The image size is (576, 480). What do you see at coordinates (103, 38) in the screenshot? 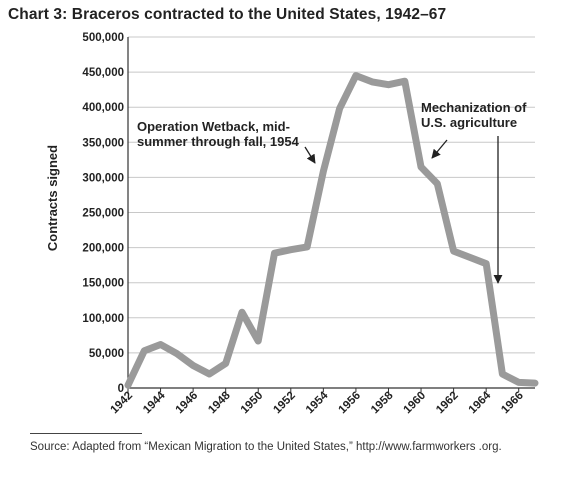
I see `y-tick-label: 500,000` at bounding box center [103, 38].